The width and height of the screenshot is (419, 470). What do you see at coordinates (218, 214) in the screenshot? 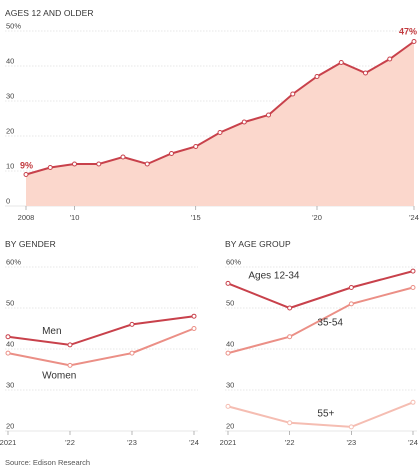
I see `top-x-ticks: 2008 '10 '15 '20 '24` at bounding box center [218, 214].